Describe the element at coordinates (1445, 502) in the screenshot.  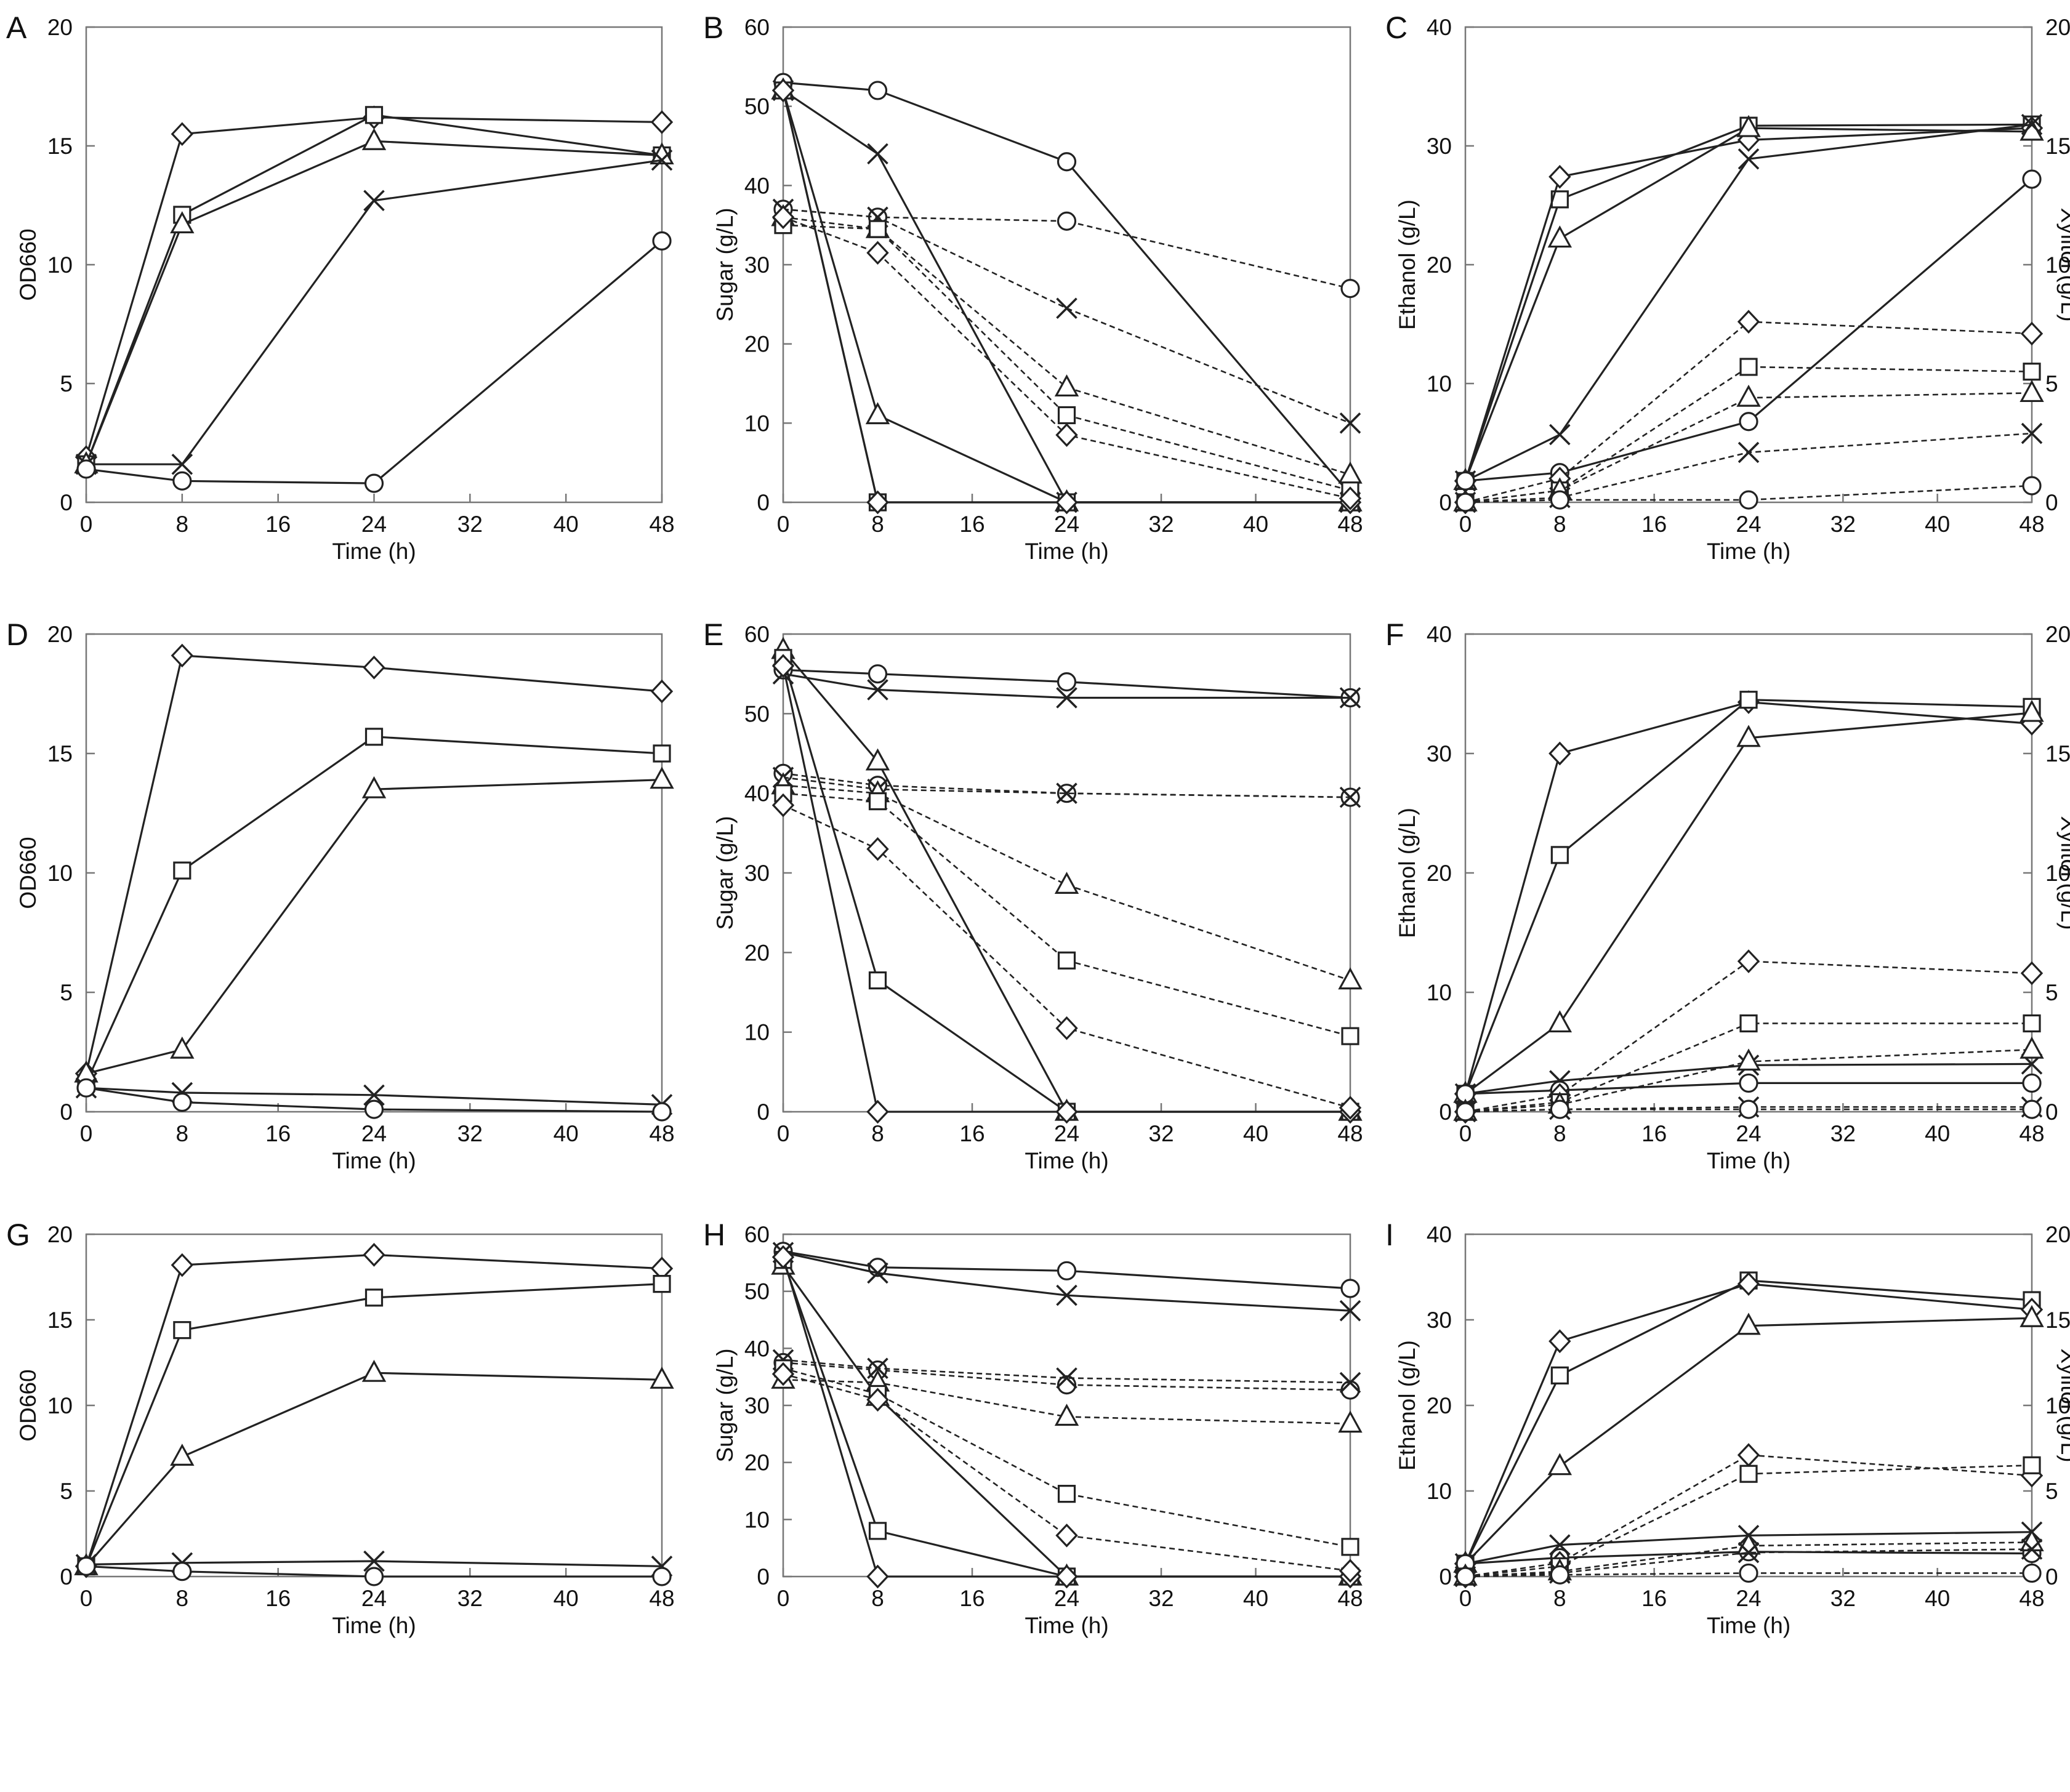
I see `y-tick-label: 0` at that location.